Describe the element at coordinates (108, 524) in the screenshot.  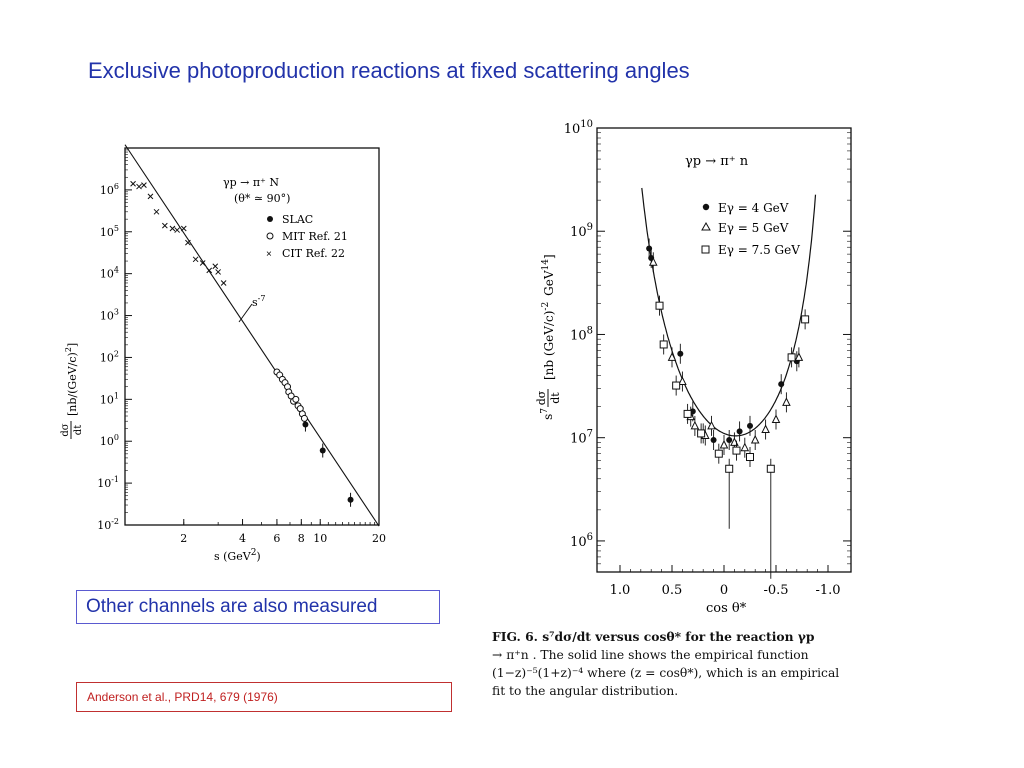
I see `left-y-tick-label: 10⁻²` at that location.